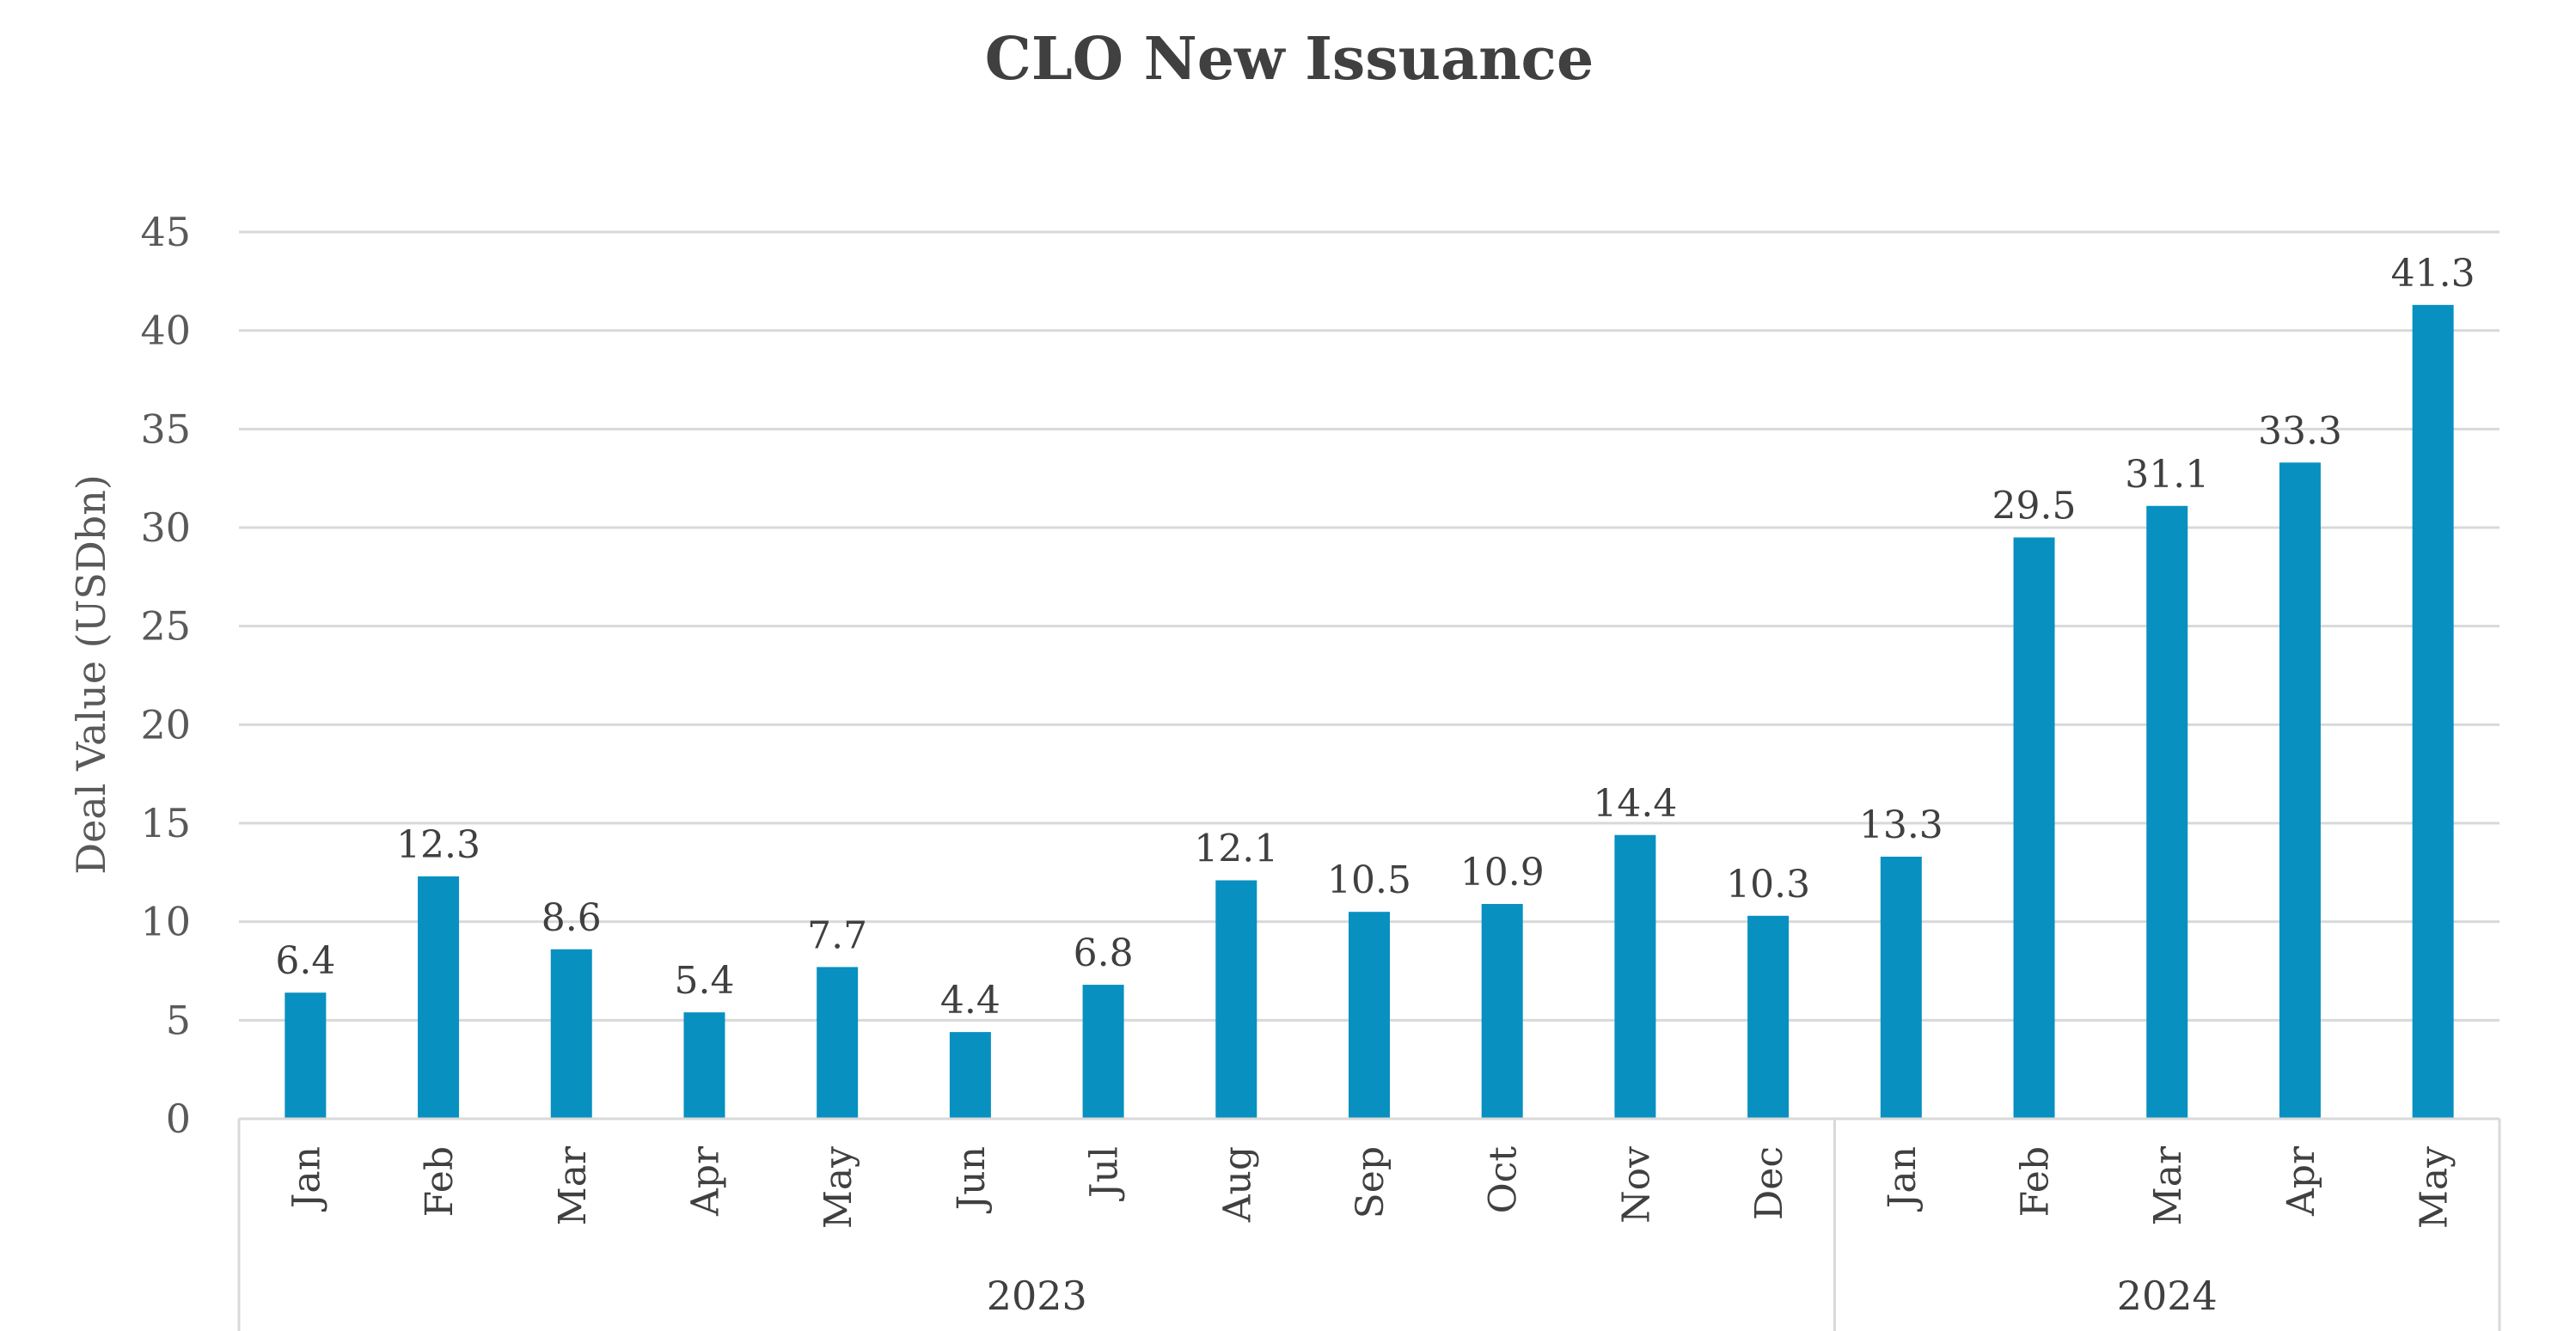  What do you see at coordinates (2034, 506) in the screenshot?
I see `data-label: 29.5` at bounding box center [2034, 506].